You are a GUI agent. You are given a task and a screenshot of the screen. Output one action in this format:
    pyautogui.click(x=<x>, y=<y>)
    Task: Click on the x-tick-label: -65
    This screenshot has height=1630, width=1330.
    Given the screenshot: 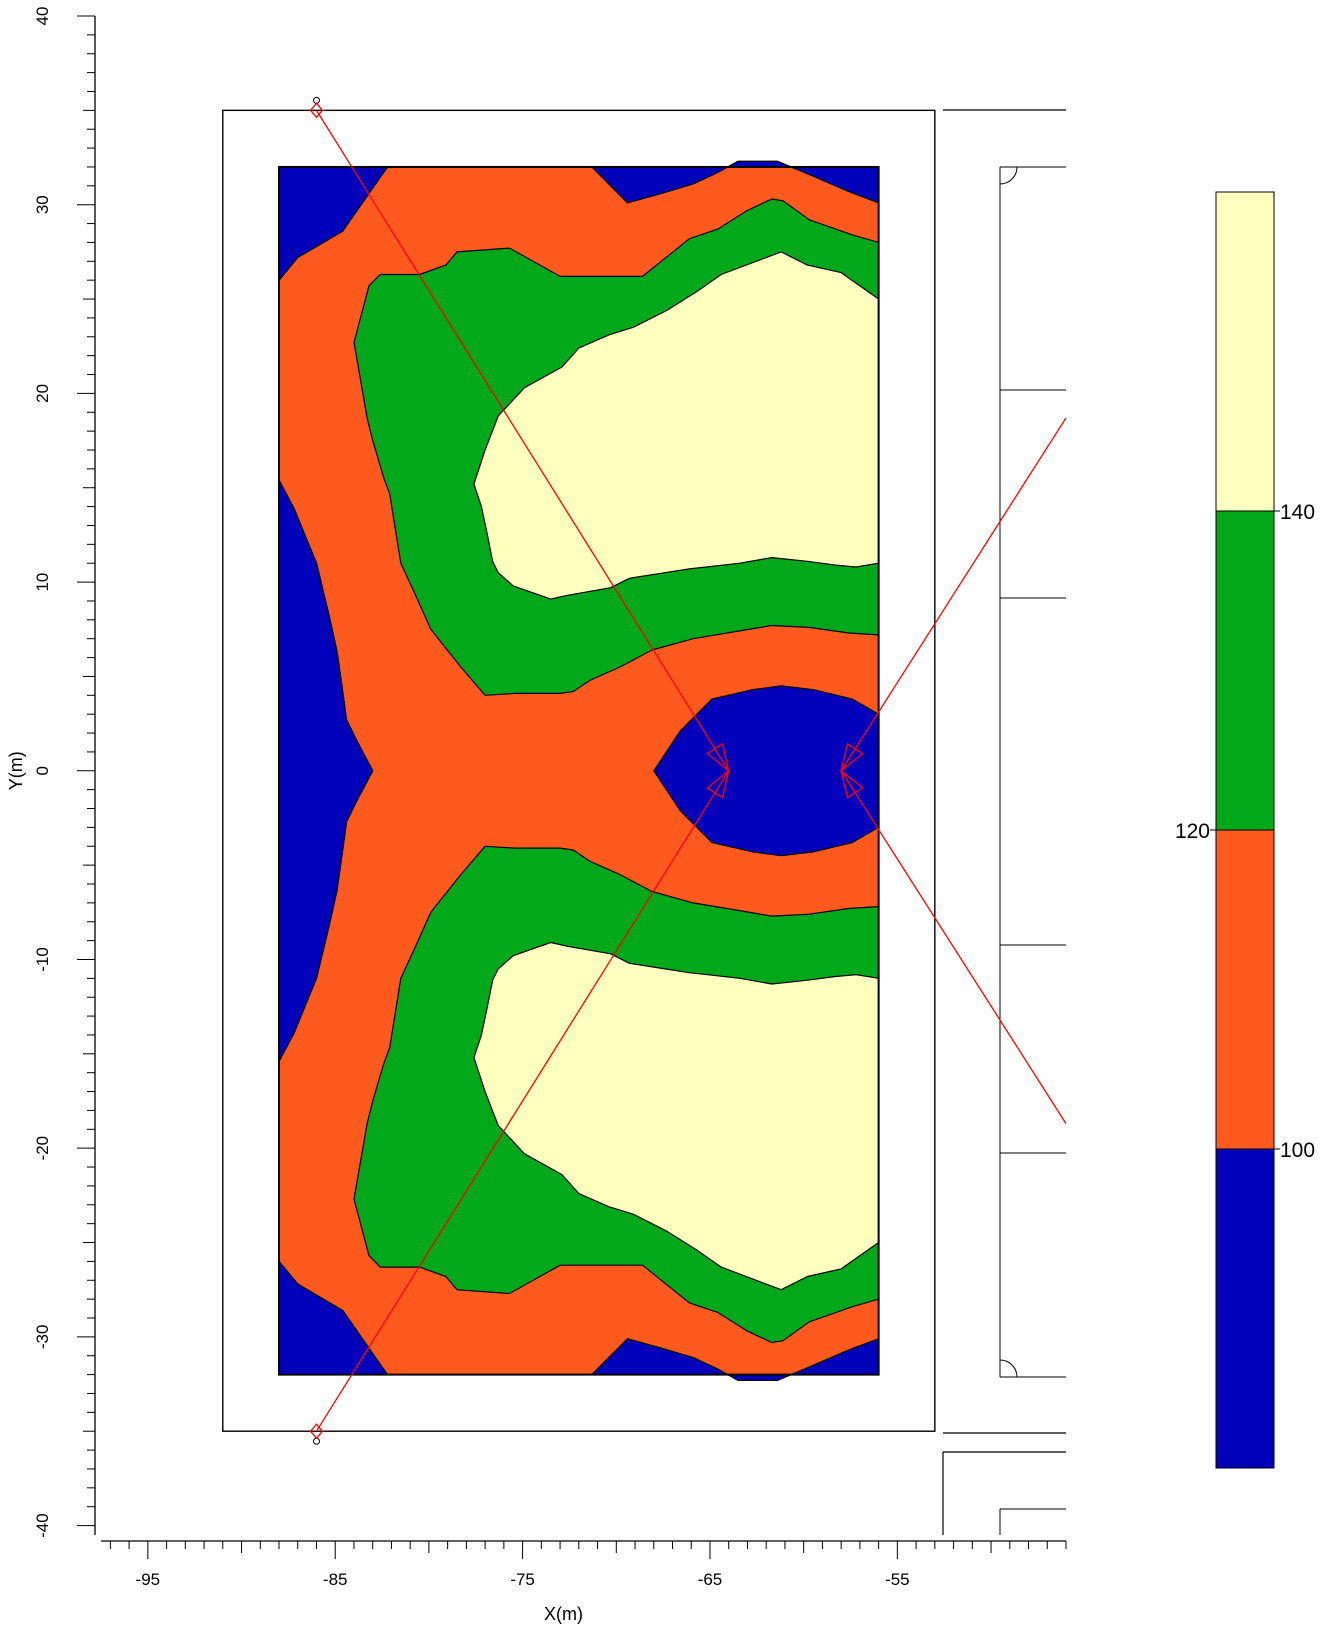 What is the action you would take?
    pyautogui.click(x=710, y=1579)
    